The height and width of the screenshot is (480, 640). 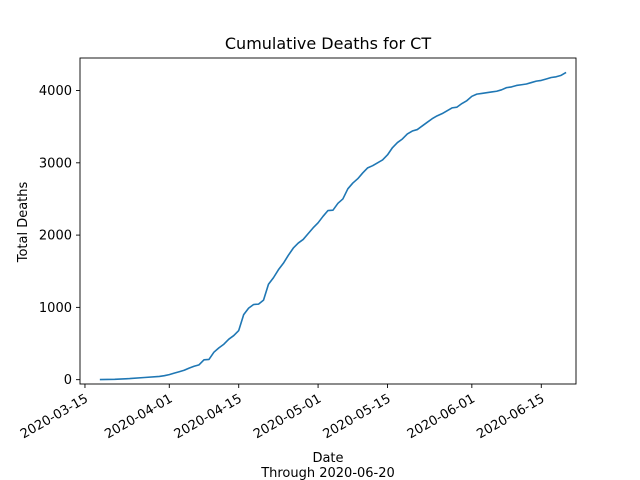 What do you see at coordinates (55, 91) in the screenshot?
I see `y-tick-label: 4000` at bounding box center [55, 91].